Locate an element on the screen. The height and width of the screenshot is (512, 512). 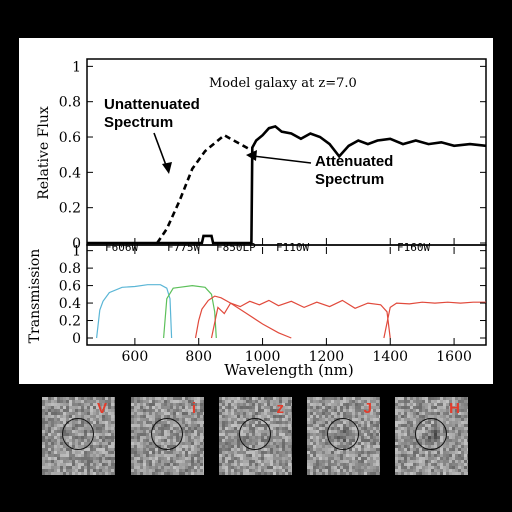
wavelength-xtick-label: 1000 is located at coordinates (263, 357).